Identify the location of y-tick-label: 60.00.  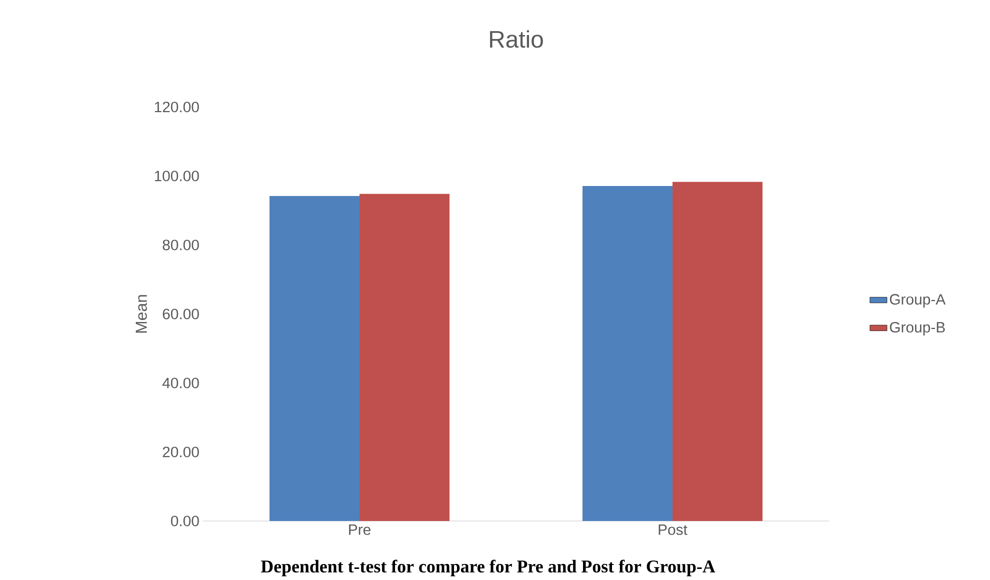
(180, 314).